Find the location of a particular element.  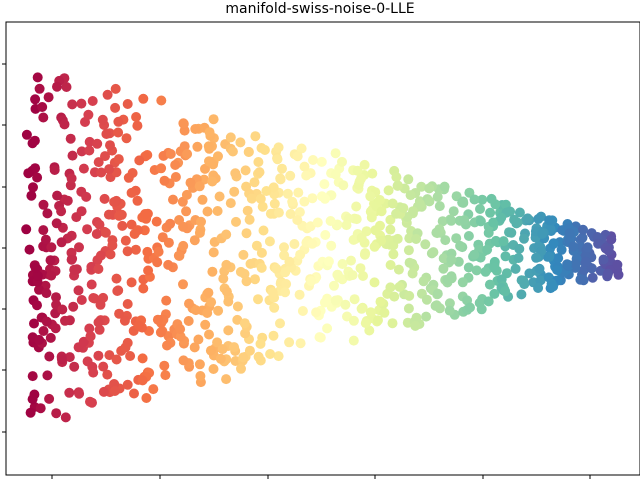

chart-title: manifold-swiss-noise-0-LLE is located at coordinates (320, 9).